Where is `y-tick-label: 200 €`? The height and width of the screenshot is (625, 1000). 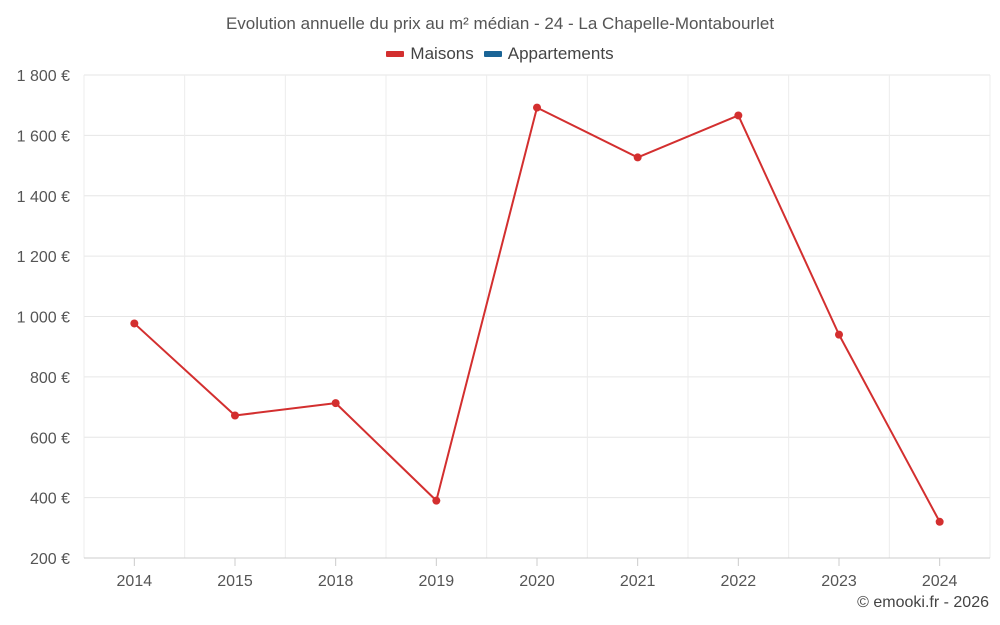
y-tick-label: 200 € is located at coordinates (50, 559).